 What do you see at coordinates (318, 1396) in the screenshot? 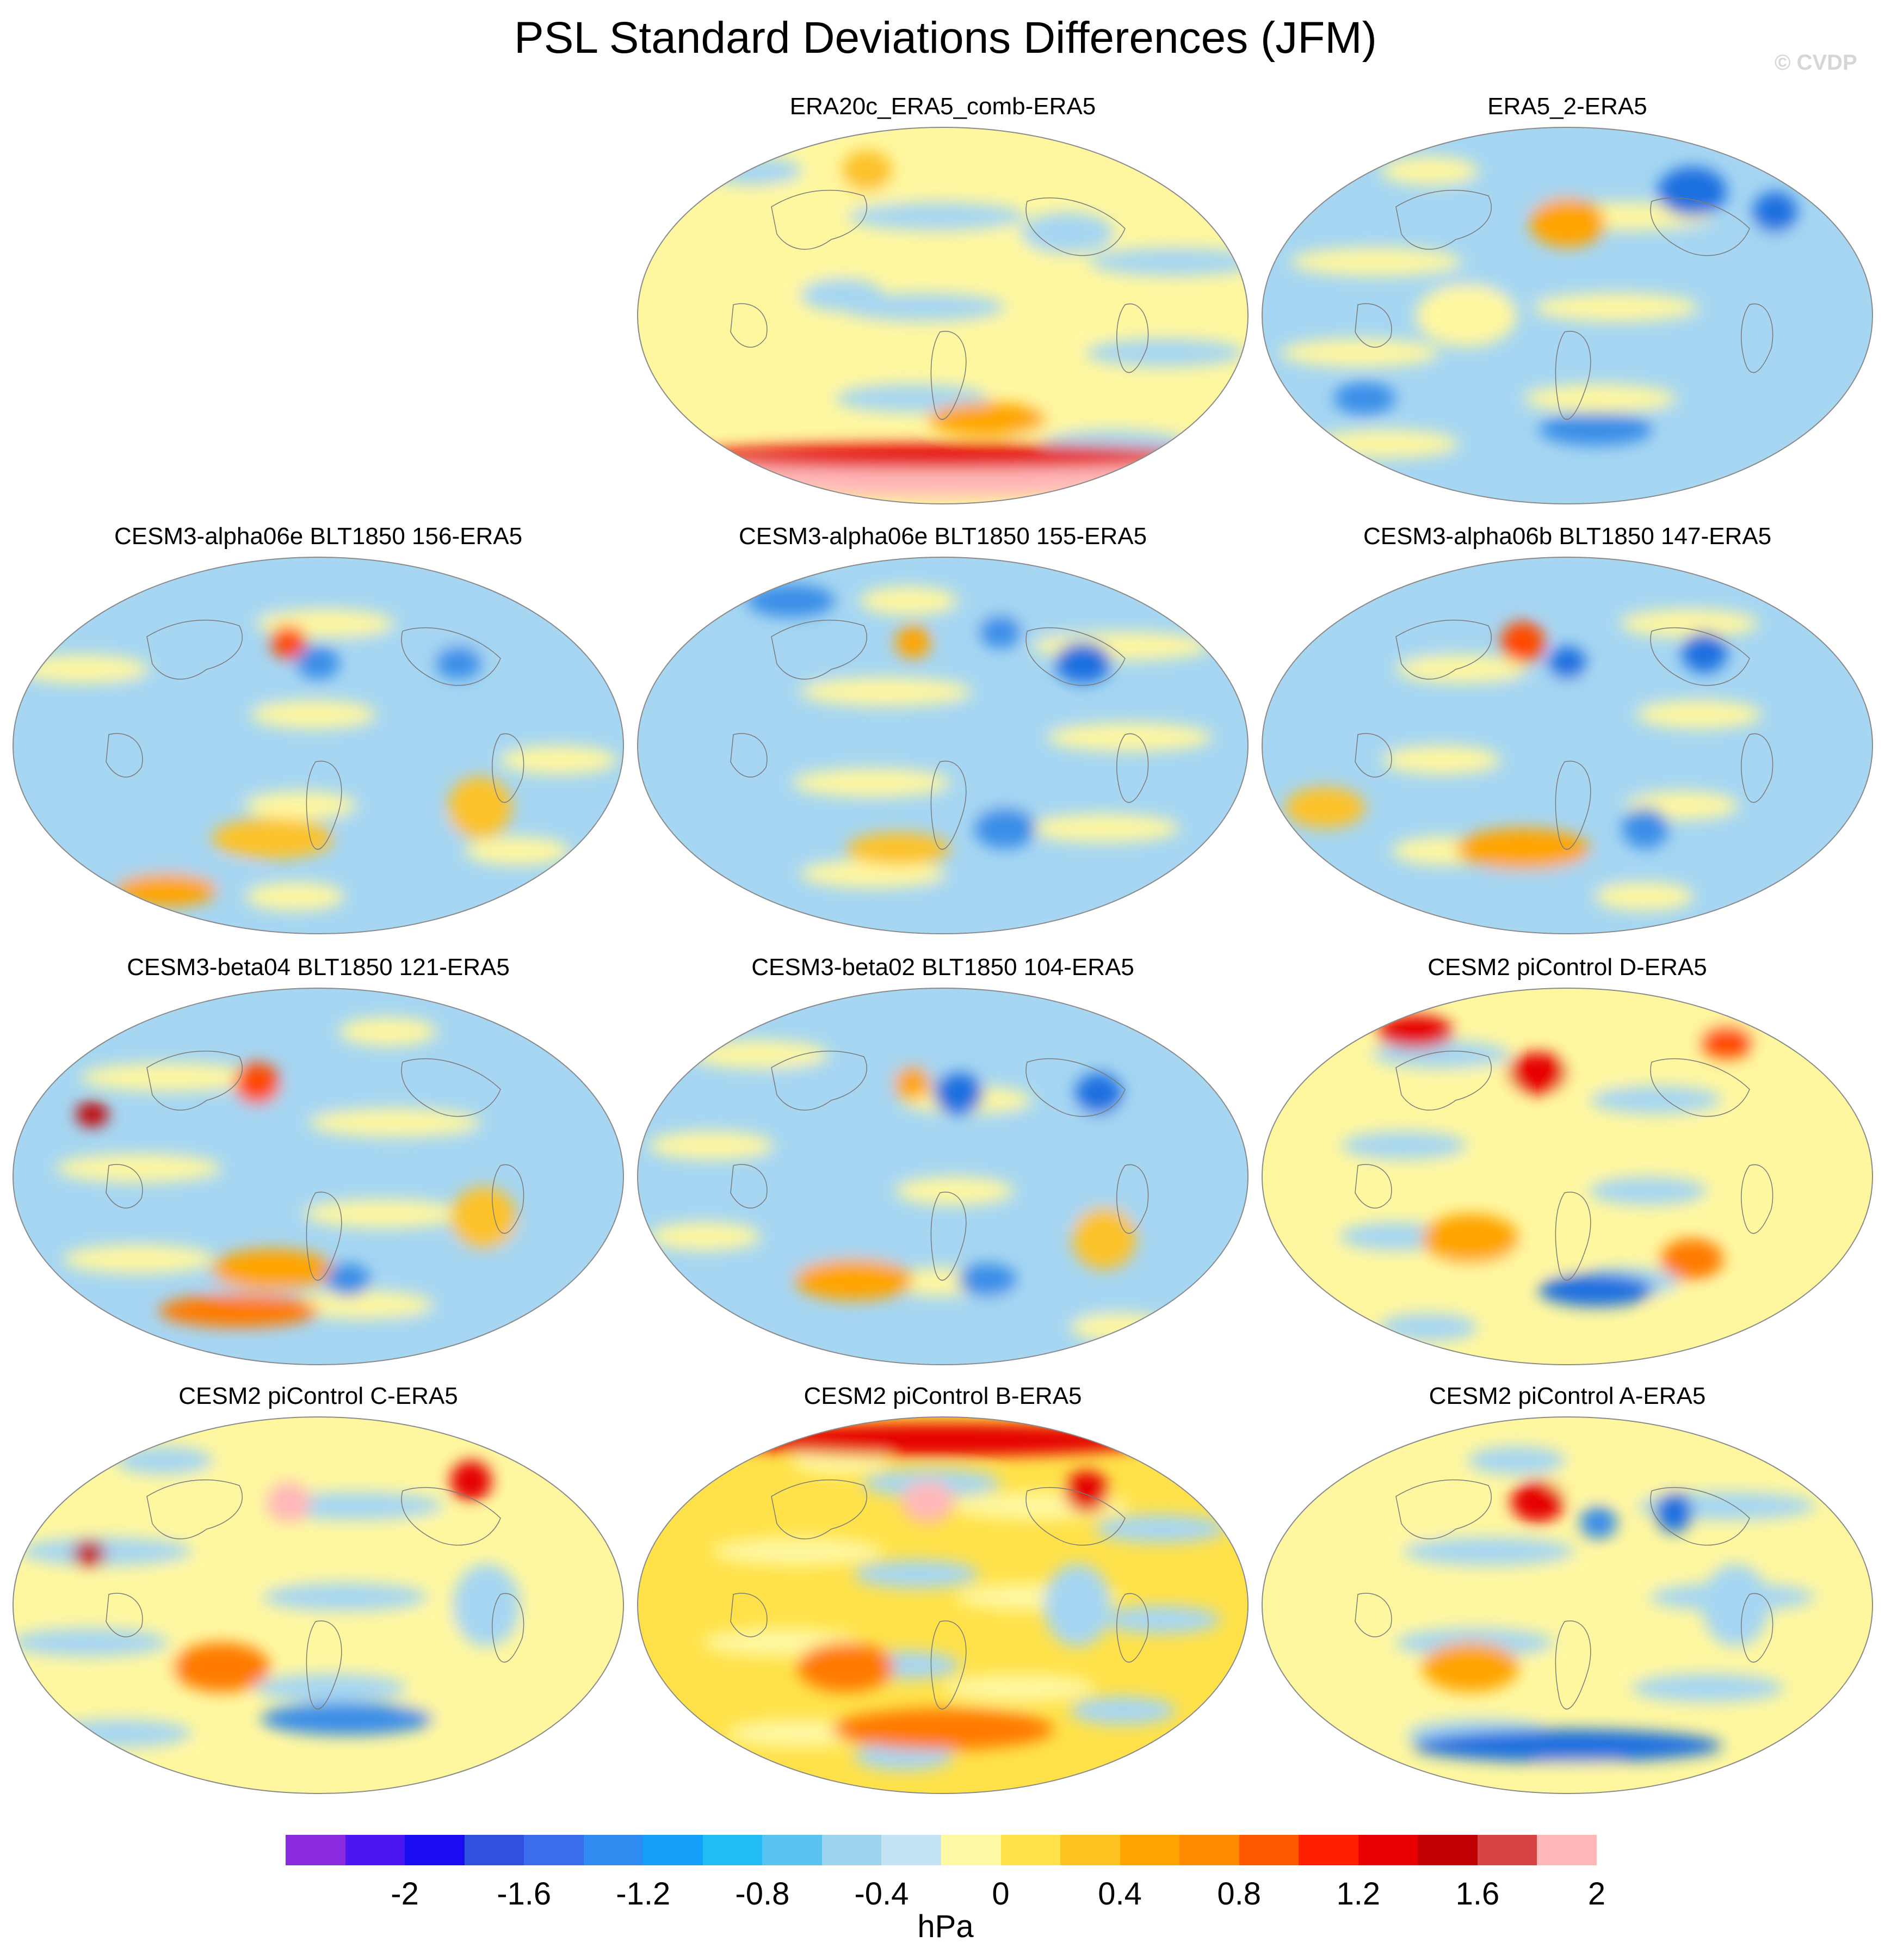
I see `panel-title: CESM2 piControl C-ERA5` at bounding box center [318, 1396].